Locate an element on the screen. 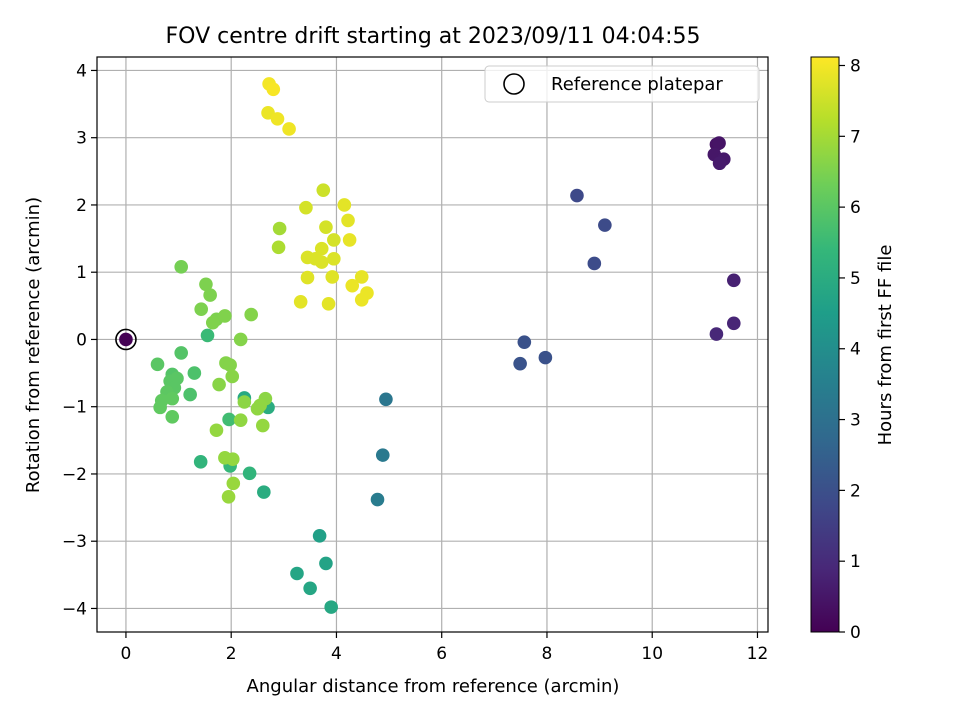 The width and height of the screenshot is (960, 720). y-axis-label: Rotation from reference (arcmin) is located at coordinates (33, 345).